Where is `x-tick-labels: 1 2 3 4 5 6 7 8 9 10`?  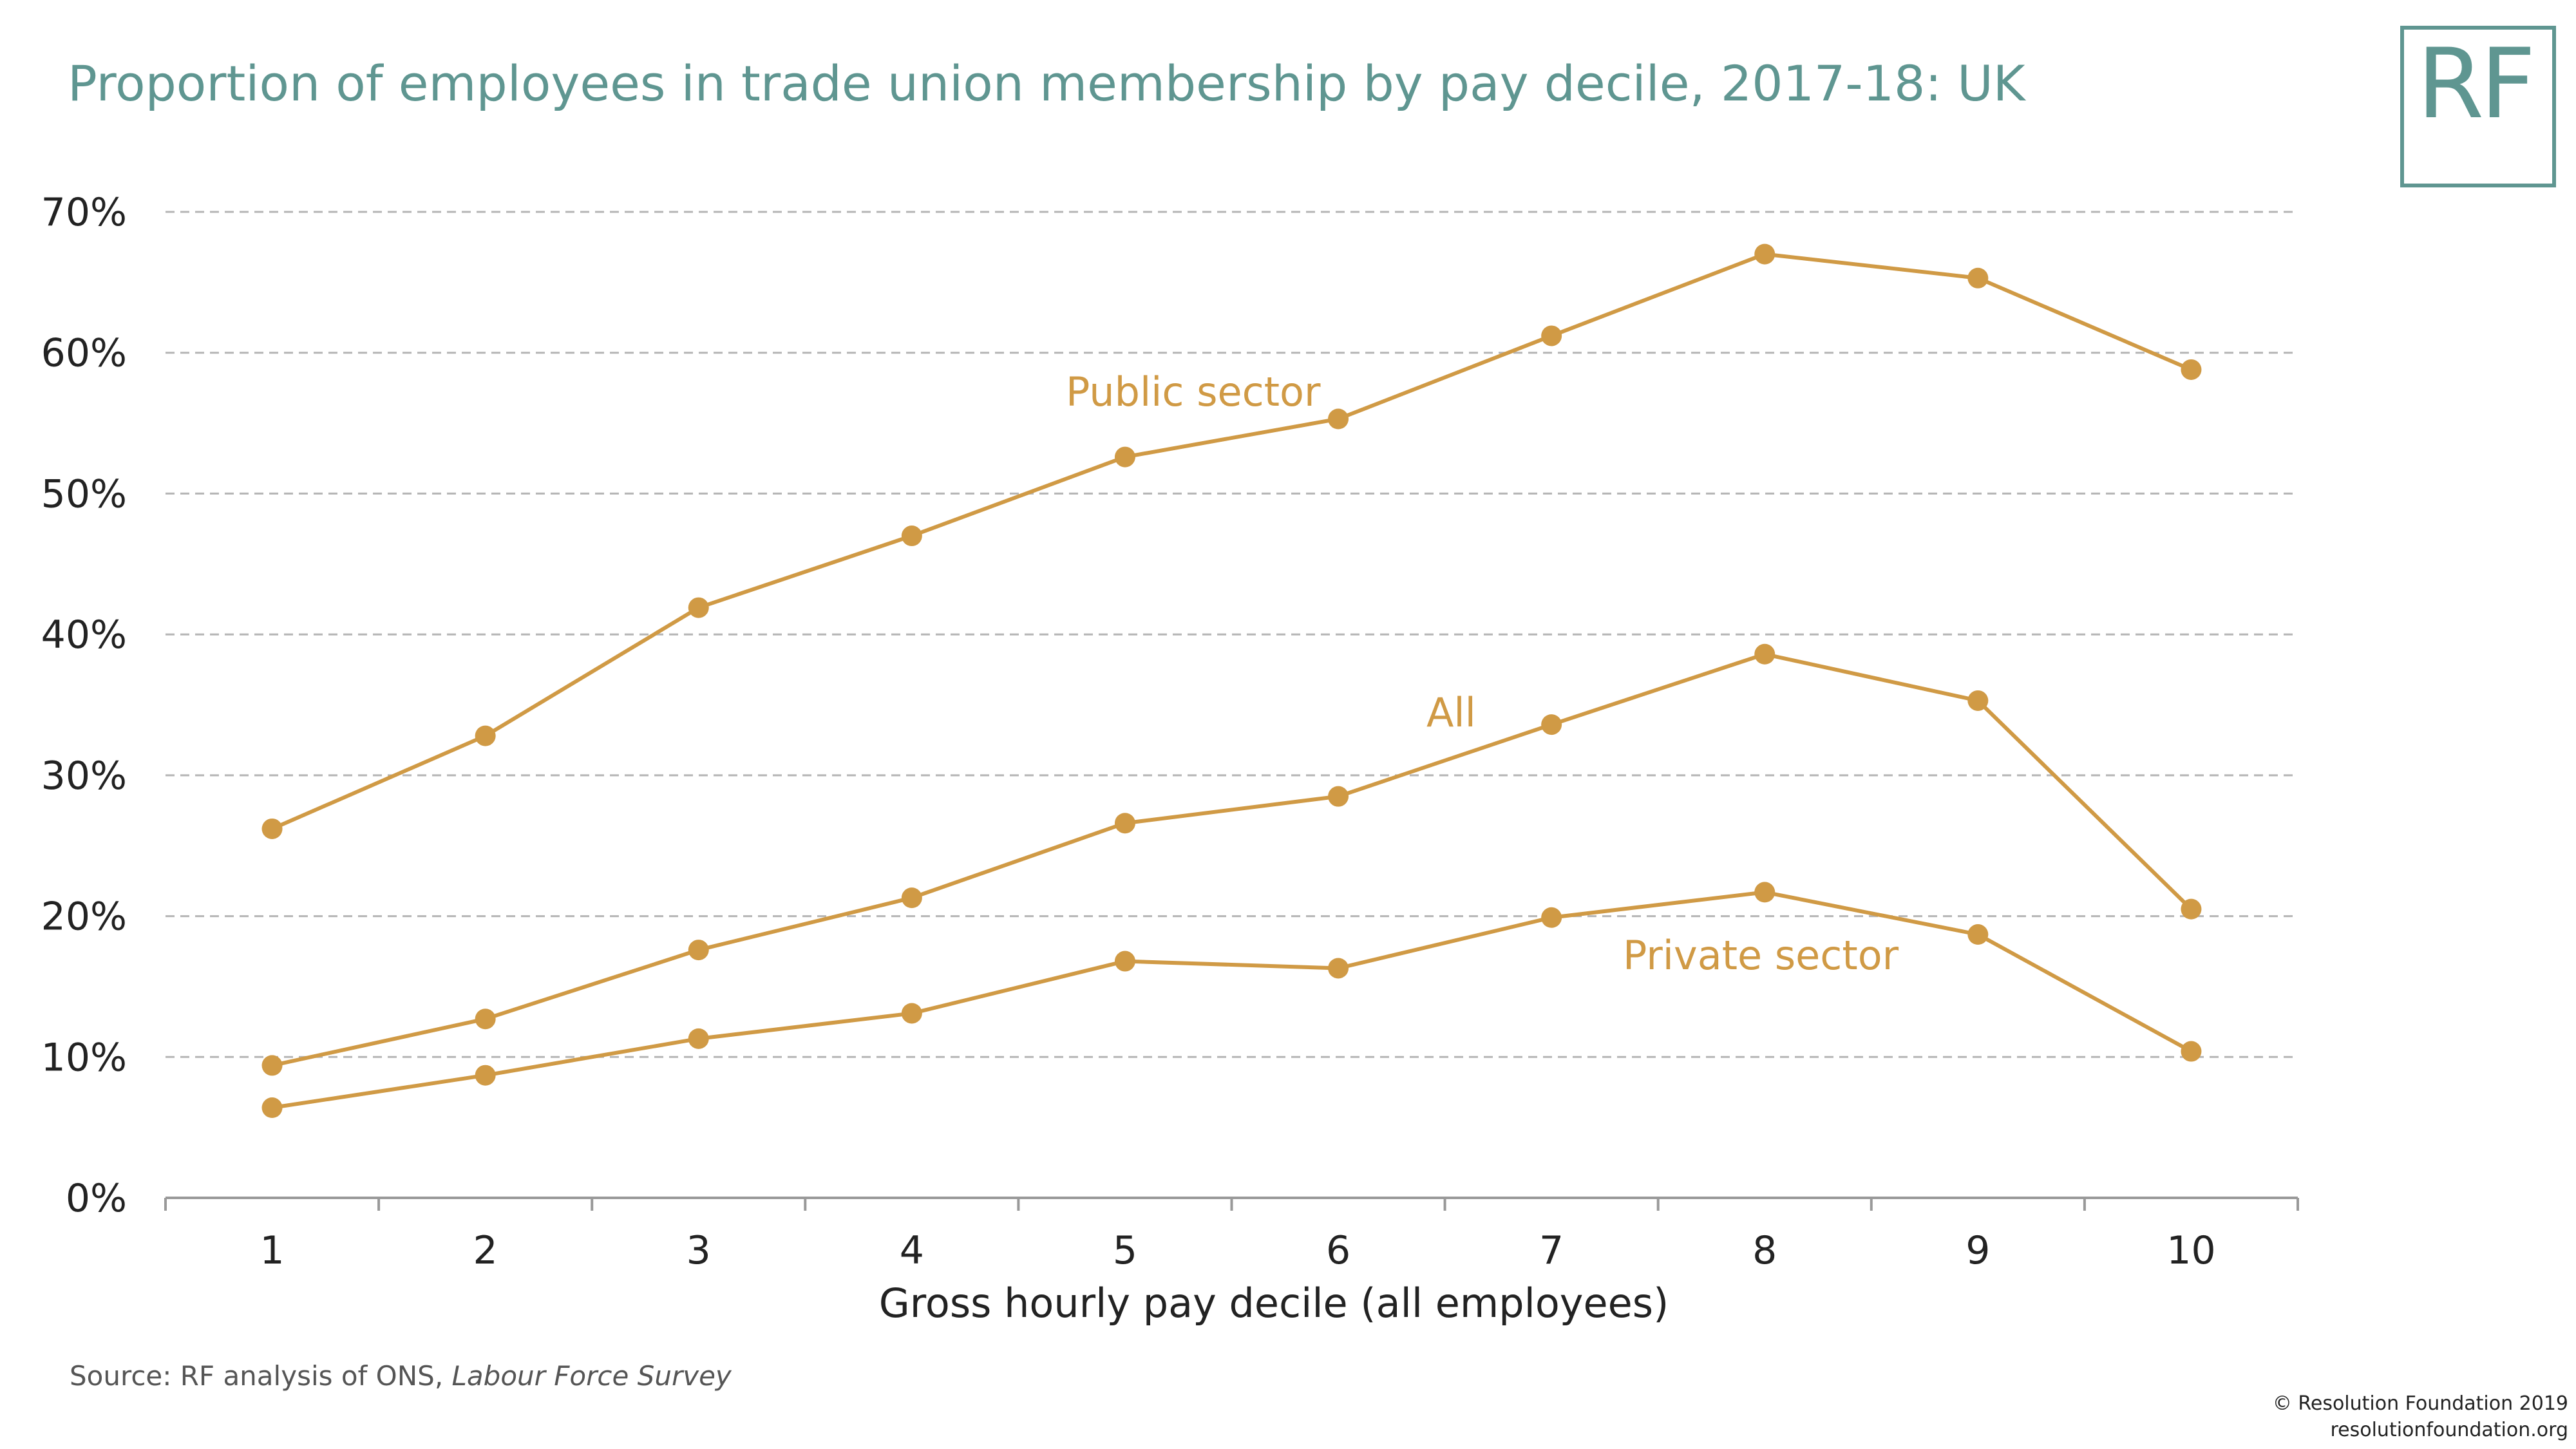
x-tick-labels: 1 2 3 4 5 6 7 8 9 10 is located at coordinates (1237, 1251).